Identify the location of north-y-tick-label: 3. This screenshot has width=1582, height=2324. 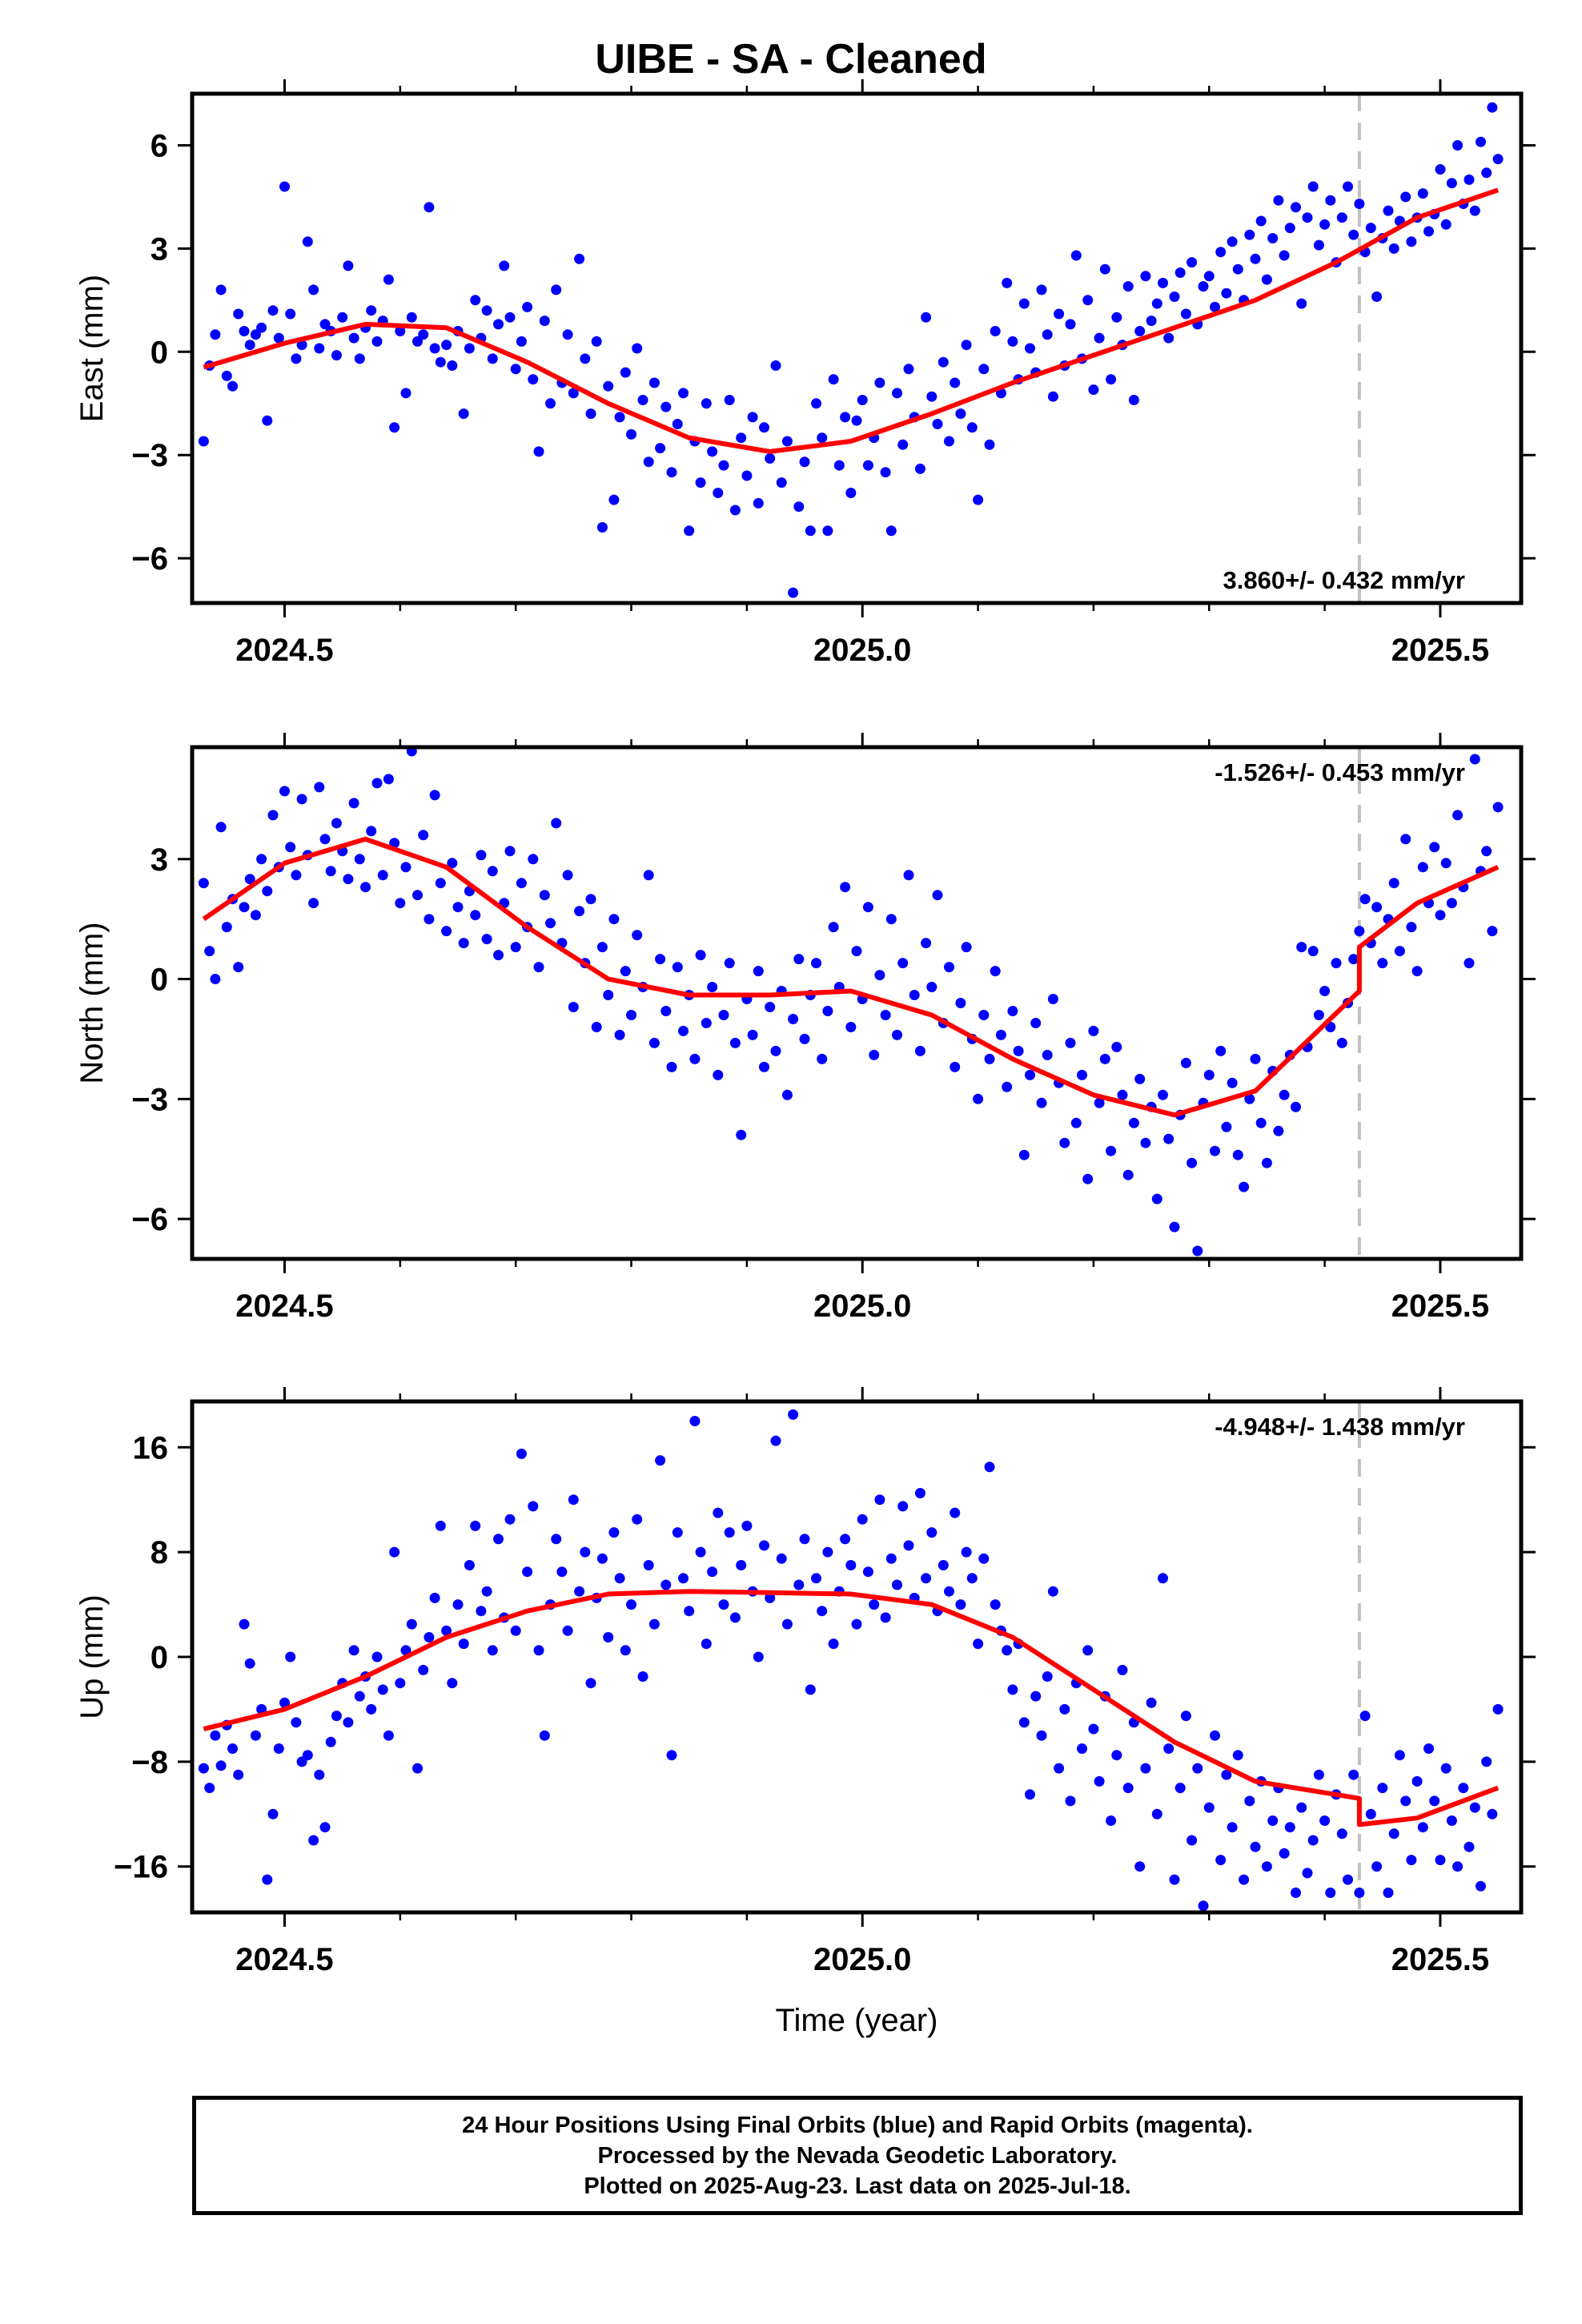
(159, 860).